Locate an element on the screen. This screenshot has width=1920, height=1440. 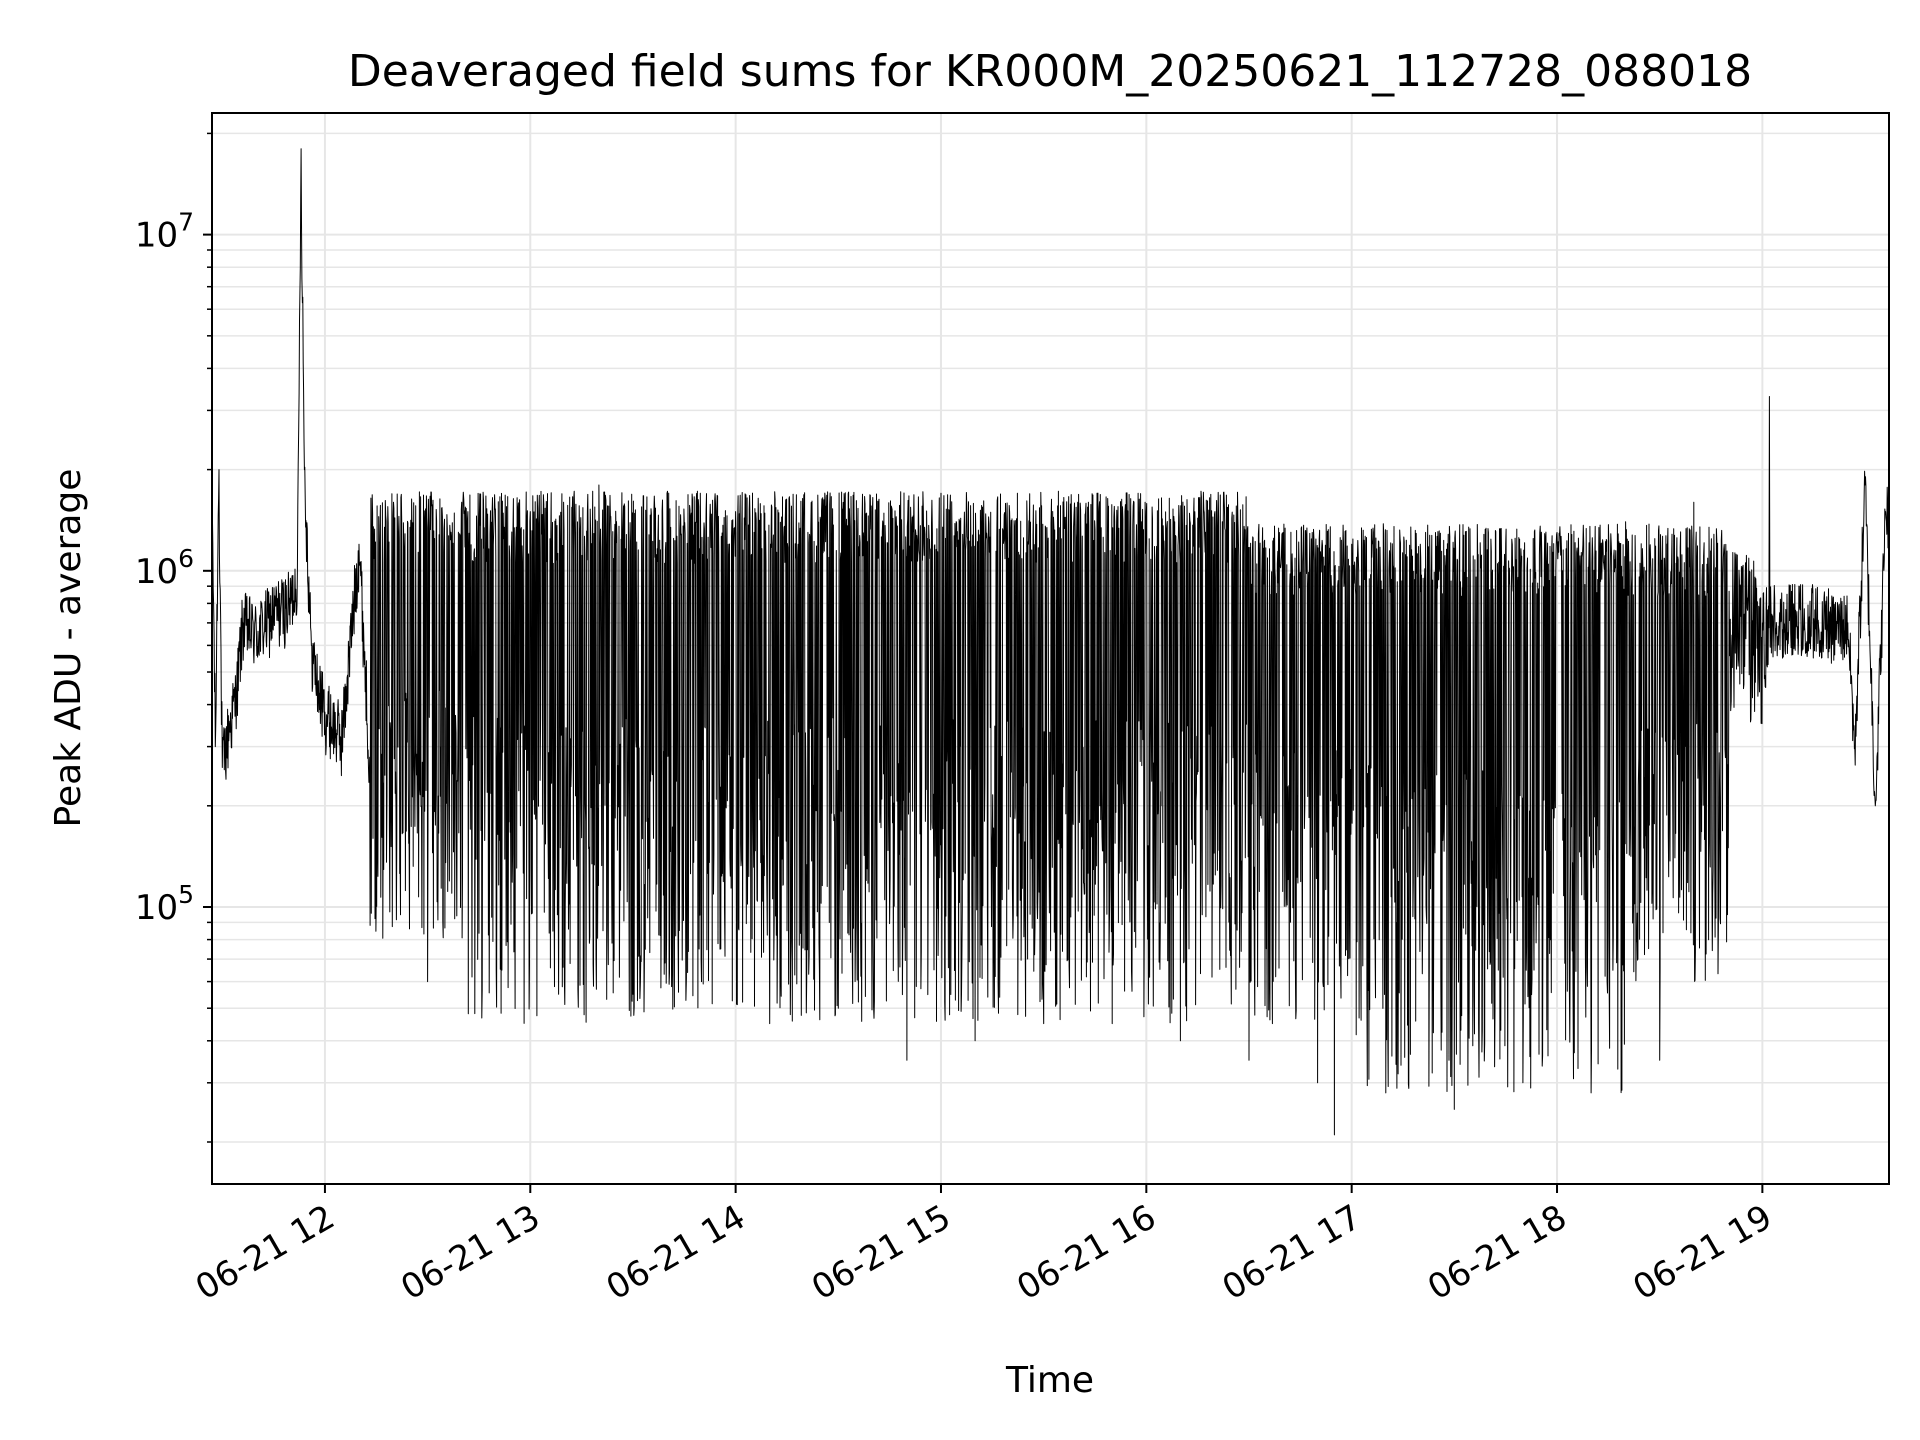
y-tick-label: 10⁶ is located at coordinates (164, 568).